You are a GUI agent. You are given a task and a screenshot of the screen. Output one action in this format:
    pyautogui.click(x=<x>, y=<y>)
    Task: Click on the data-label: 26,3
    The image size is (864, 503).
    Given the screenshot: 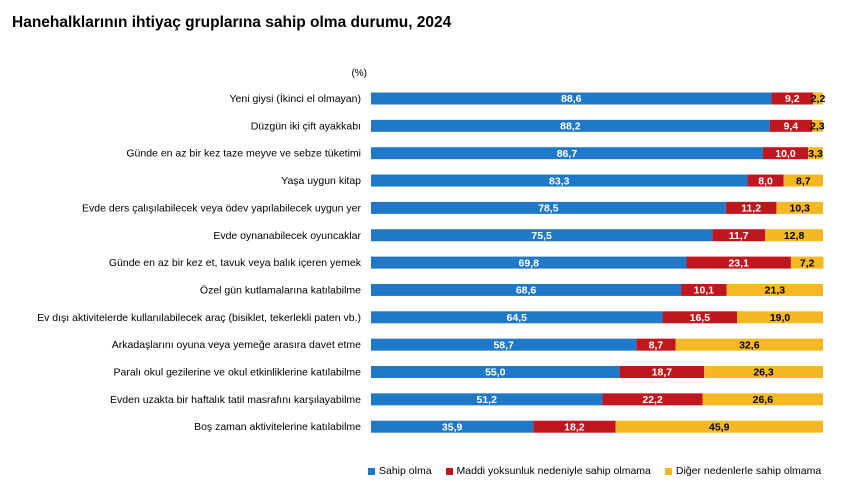 What is the action you would take?
    pyautogui.click(x=763, y=373)
    